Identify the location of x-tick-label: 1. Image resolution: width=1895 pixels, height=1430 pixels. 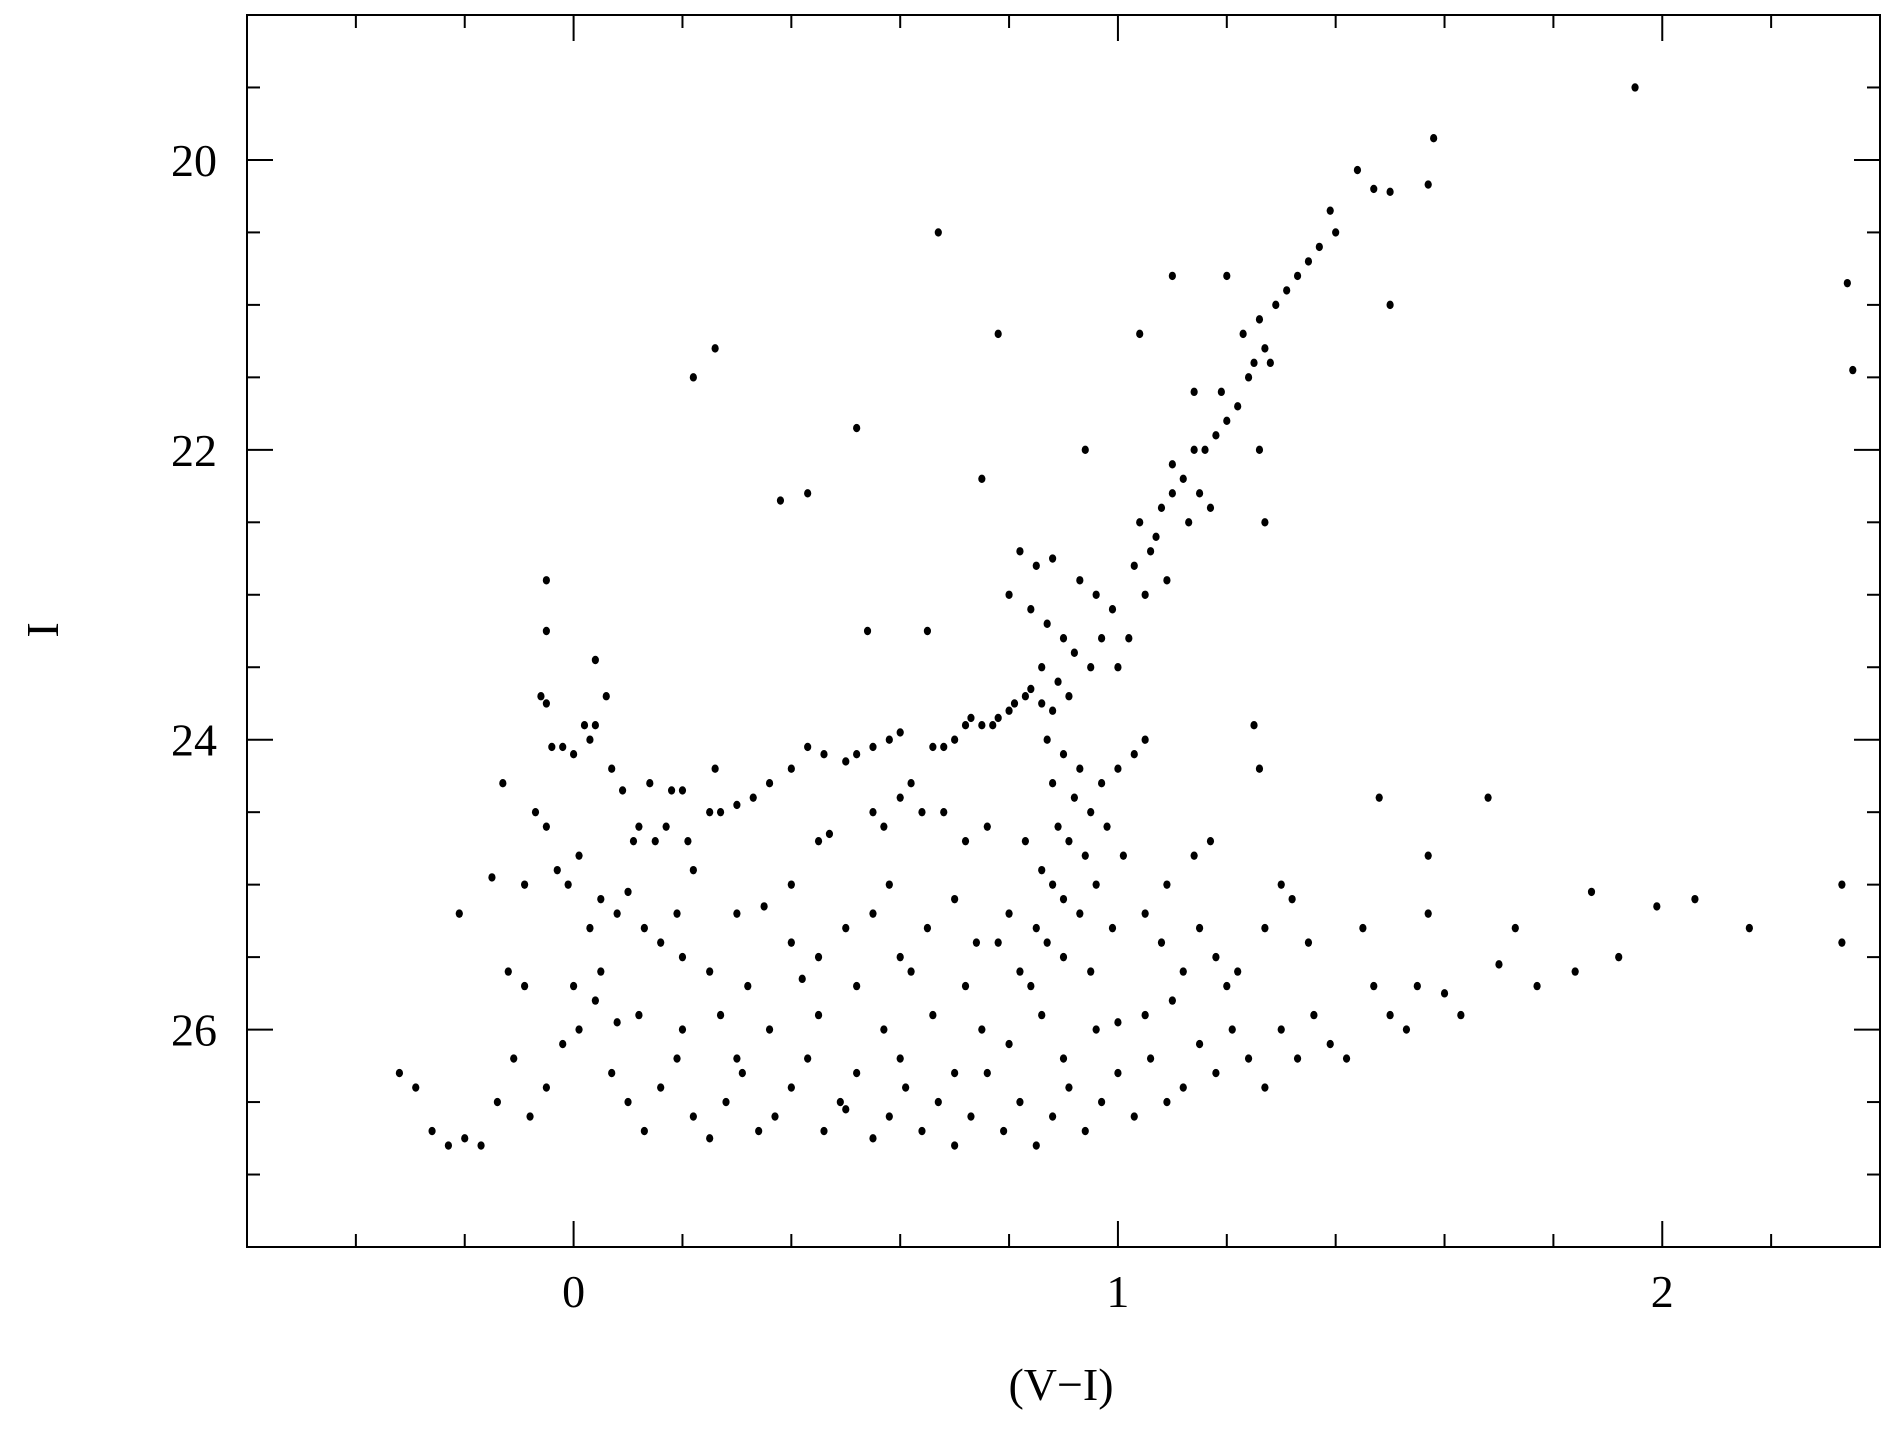
(1117, 1291).